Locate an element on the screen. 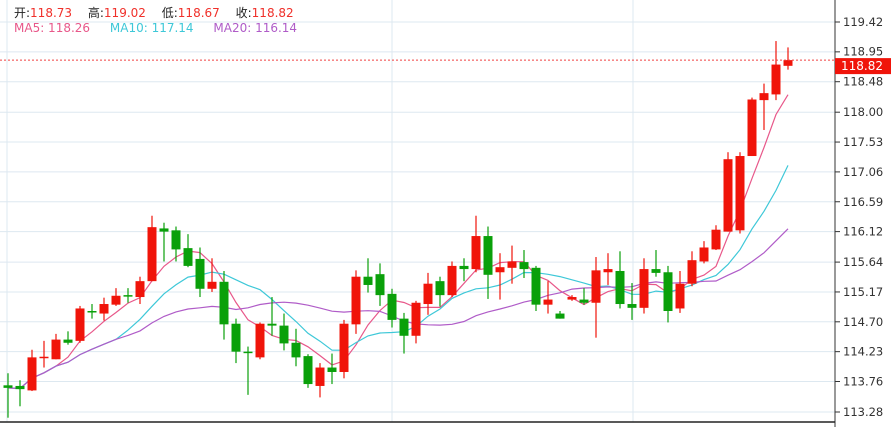 The width and height of the screenshot is (891, 427). open-label: 开: is located at coordinates (22, 13).